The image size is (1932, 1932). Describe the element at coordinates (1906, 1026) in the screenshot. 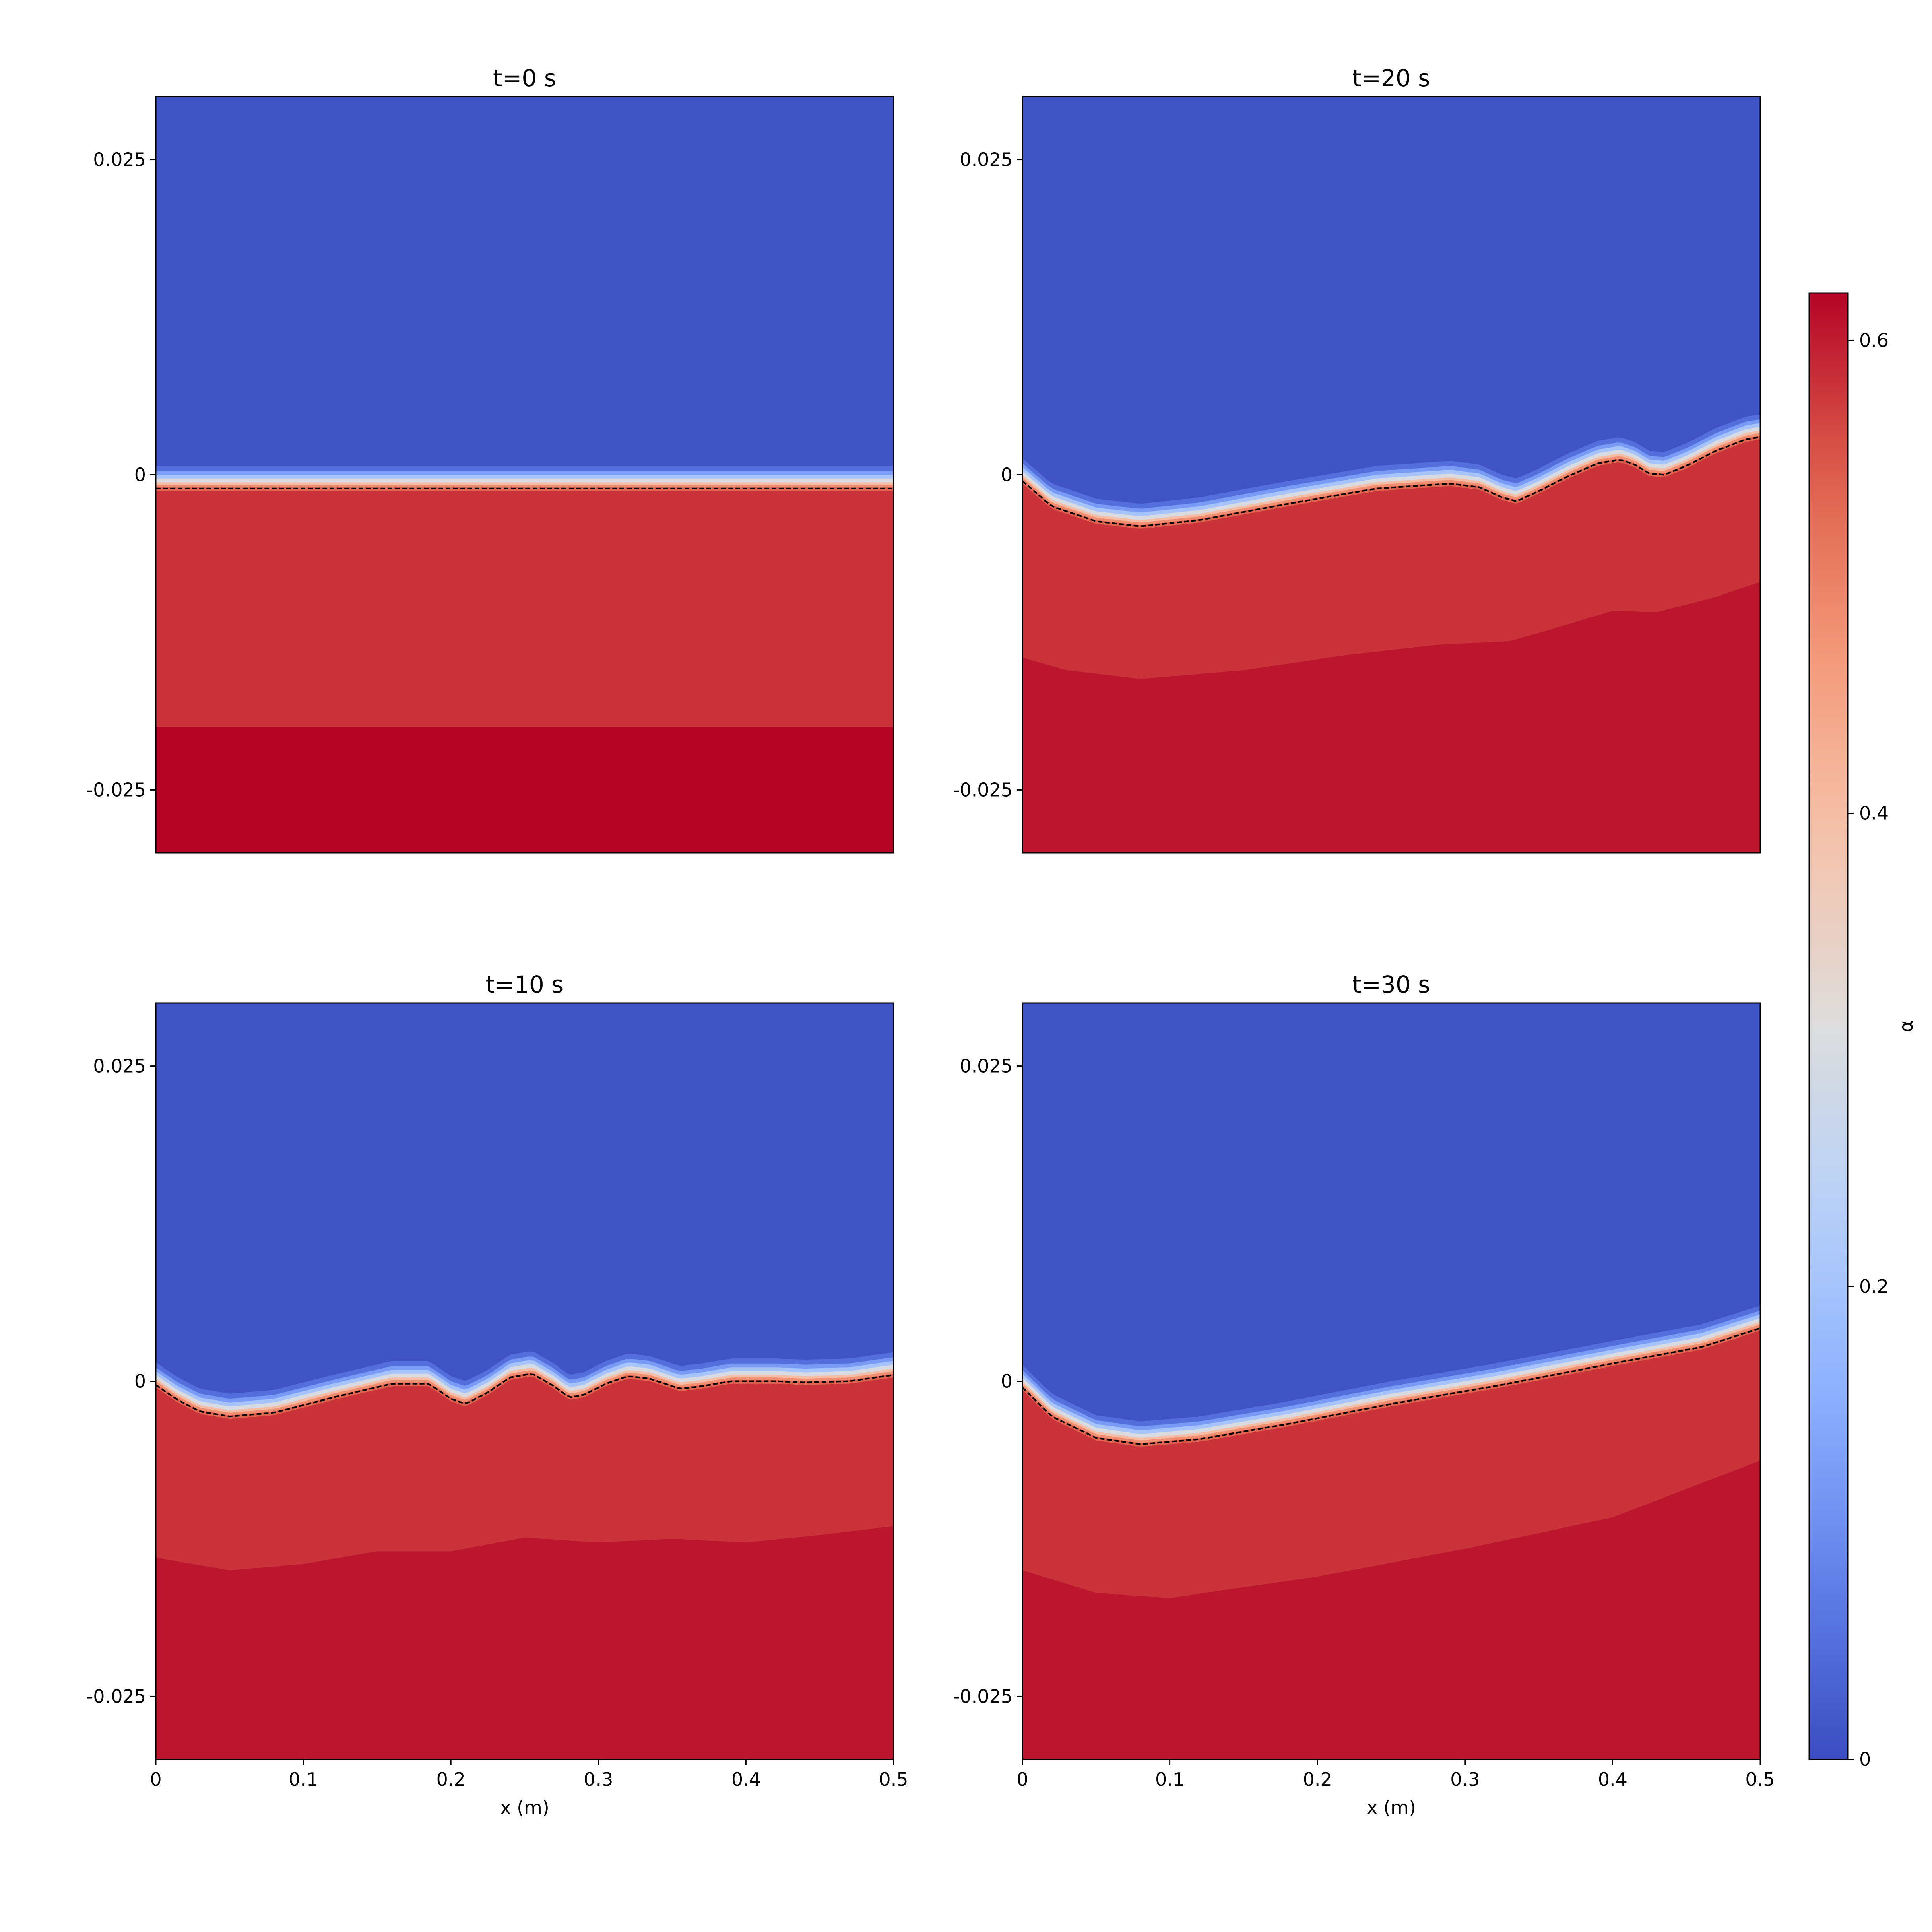

I see `colorbar-label: α` at that location.